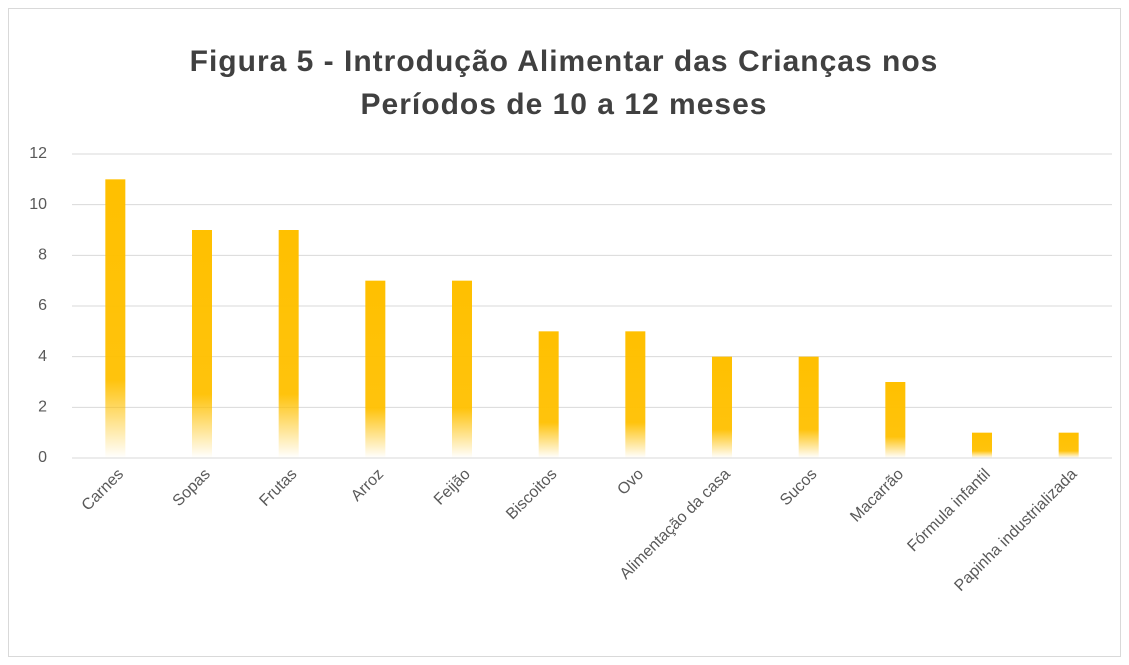  I want to click on x-tick-label: Fórmula infantil, so click(948, 510).